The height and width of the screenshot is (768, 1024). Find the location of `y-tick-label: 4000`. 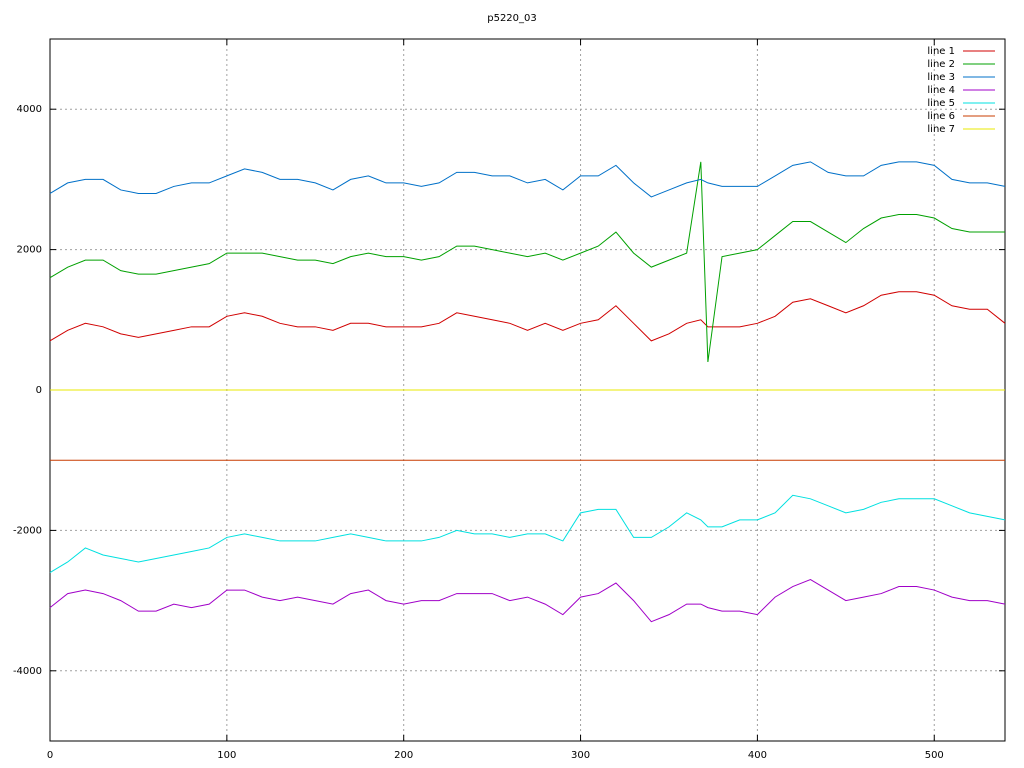

y-tick-label: 4000 is located at coordinates (29, 109).